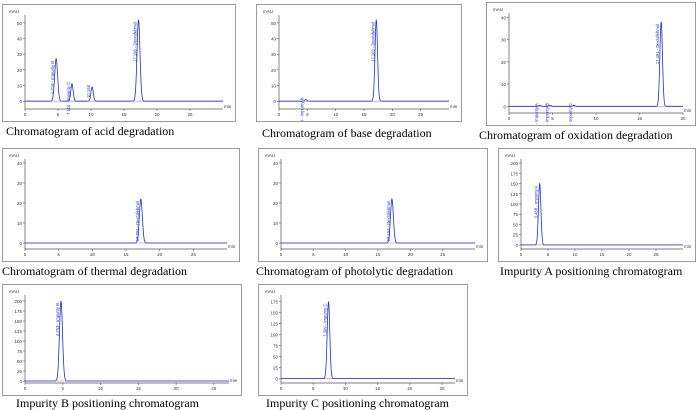 This screenshot has width=700, height=410. I want to click on peak-label: 17.491 - Dexrafebmol, so click(657, 44).